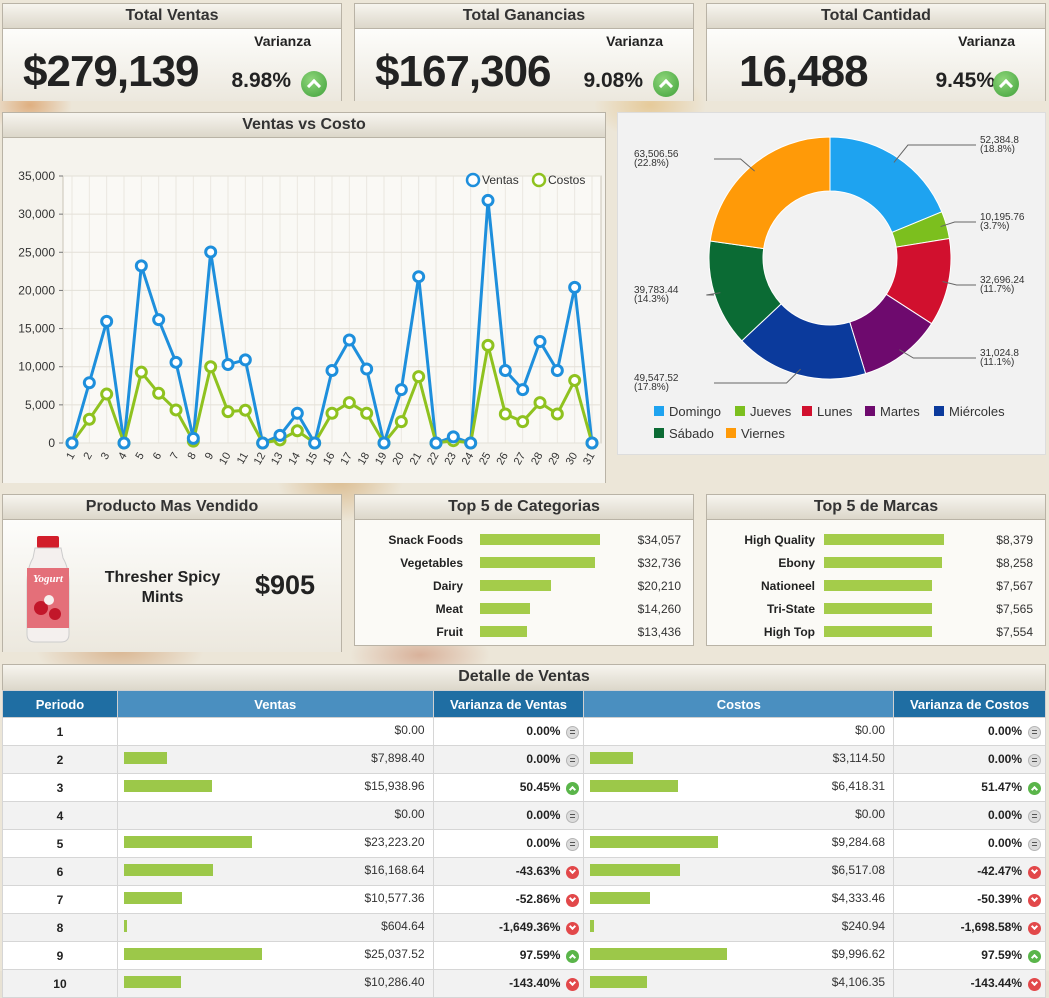 Image resolution: width=1049 pixels, height=998 pixels. What do you see at coordinates (524, 927) in the screenshot?
I see `table-row: 8 $604.64 -1,649.36% $240.94 -1,698.58%` at bounding box center [524, 927].